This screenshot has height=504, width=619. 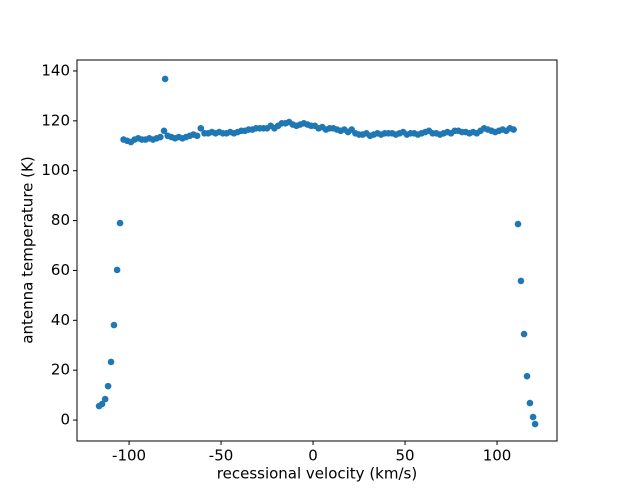 I want to click on x-tick-label: -100, so click(x=129, y=456).